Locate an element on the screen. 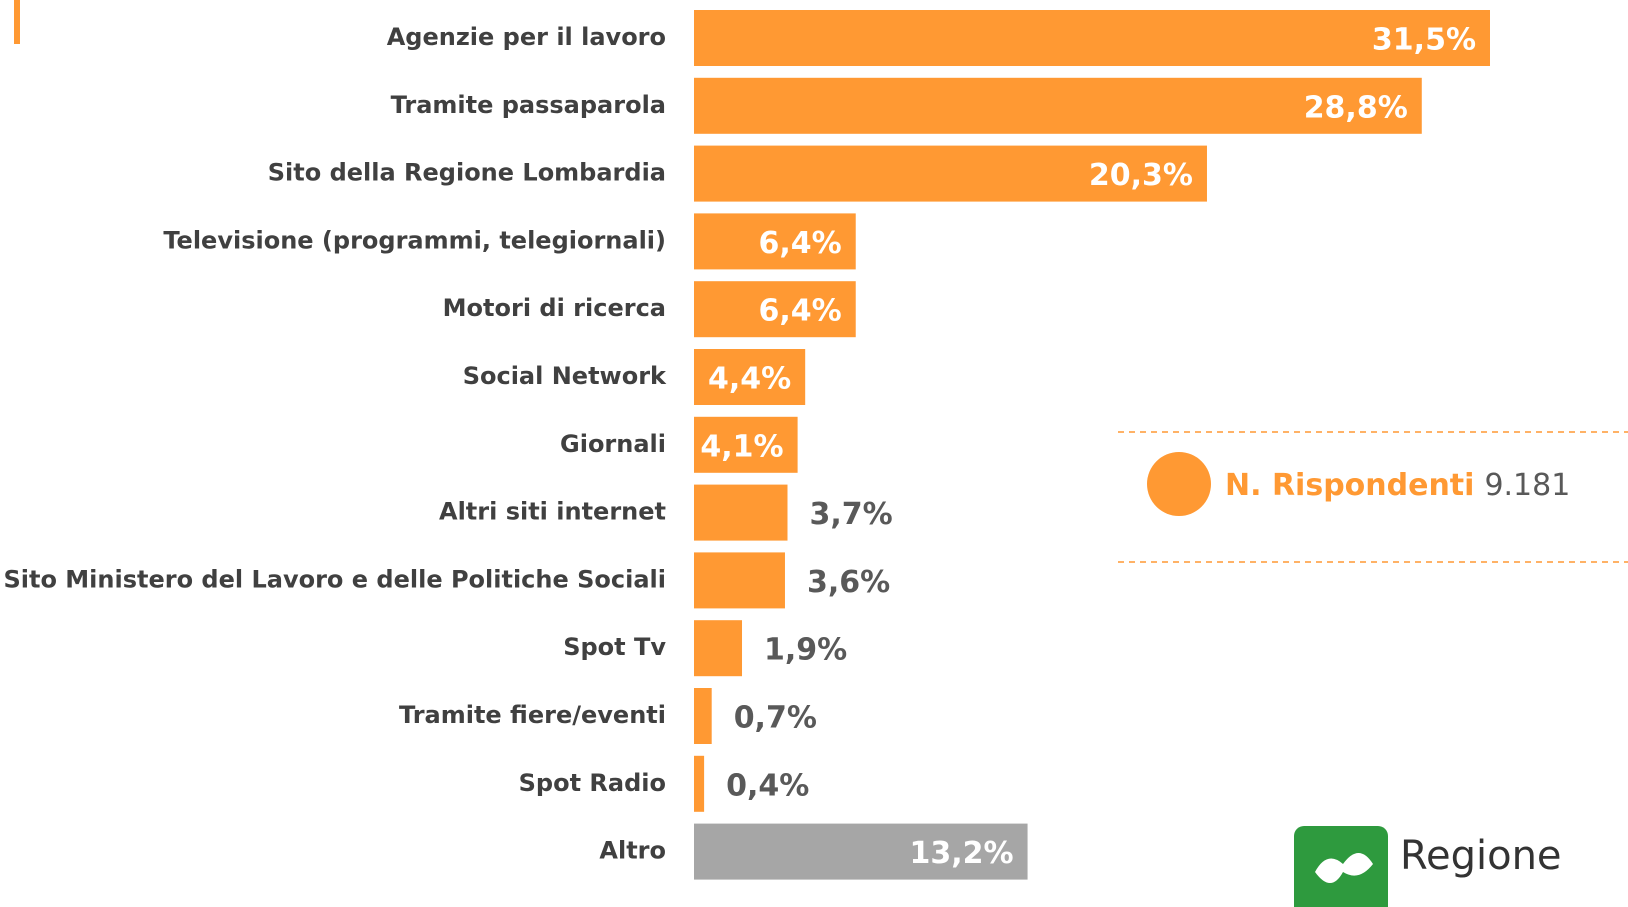  category-label: Motori di ricerca is located at coordinates (554, 308).